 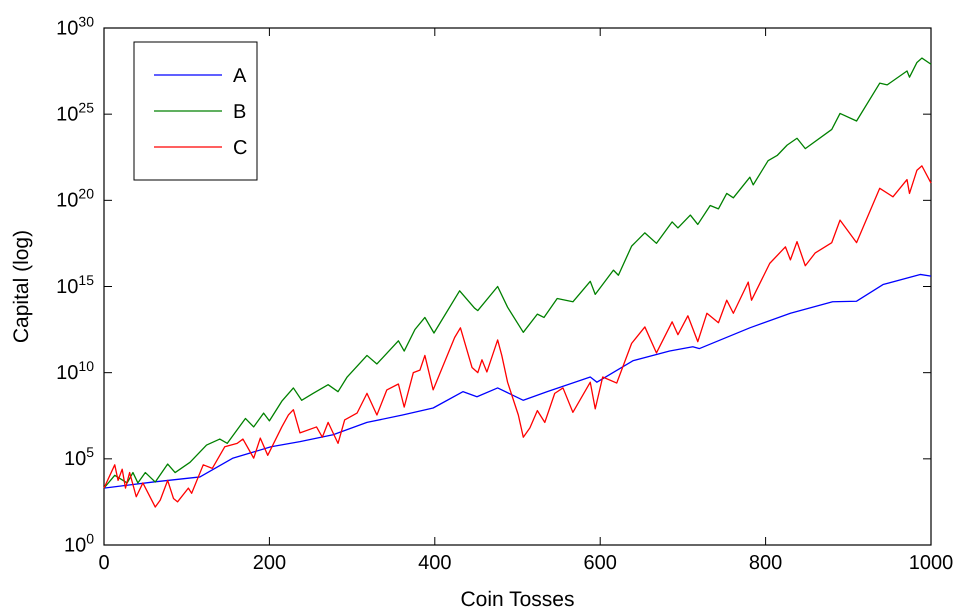 What do you see at coordinates (79, 543) in the screenshot?
I see `y-tick-label: 10$^{0}$` at bounding box center [79, 543].